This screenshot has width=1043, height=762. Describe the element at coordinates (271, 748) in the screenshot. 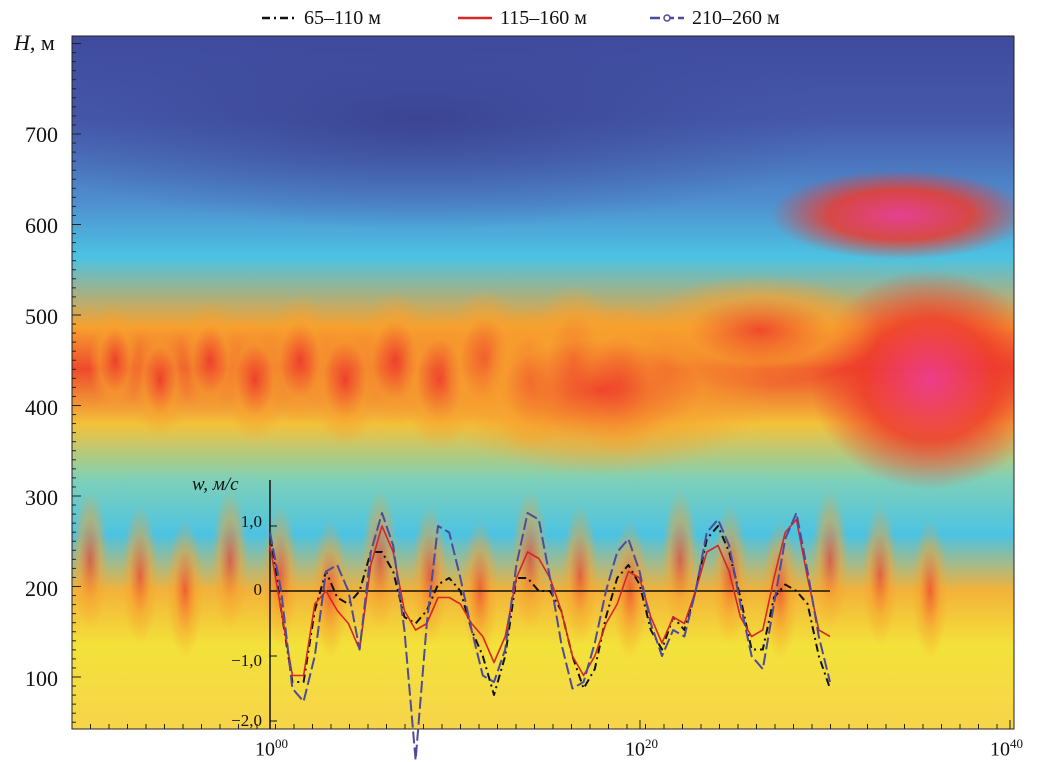

I see `x-tick-label: 1000` at that location.